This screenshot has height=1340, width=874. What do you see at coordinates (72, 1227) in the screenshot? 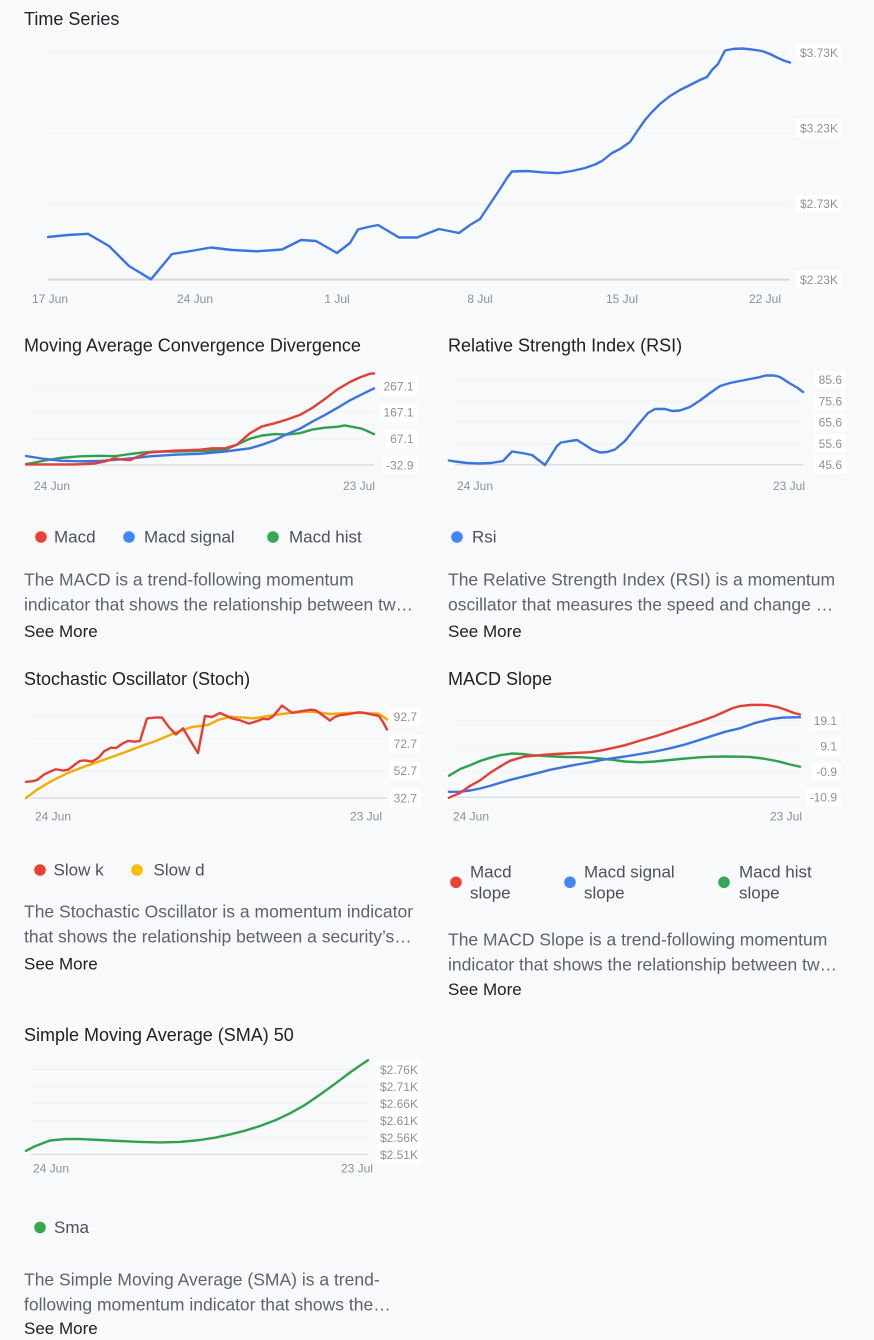
I see `svg-text: Sma` at bounding box center [72, 1227].